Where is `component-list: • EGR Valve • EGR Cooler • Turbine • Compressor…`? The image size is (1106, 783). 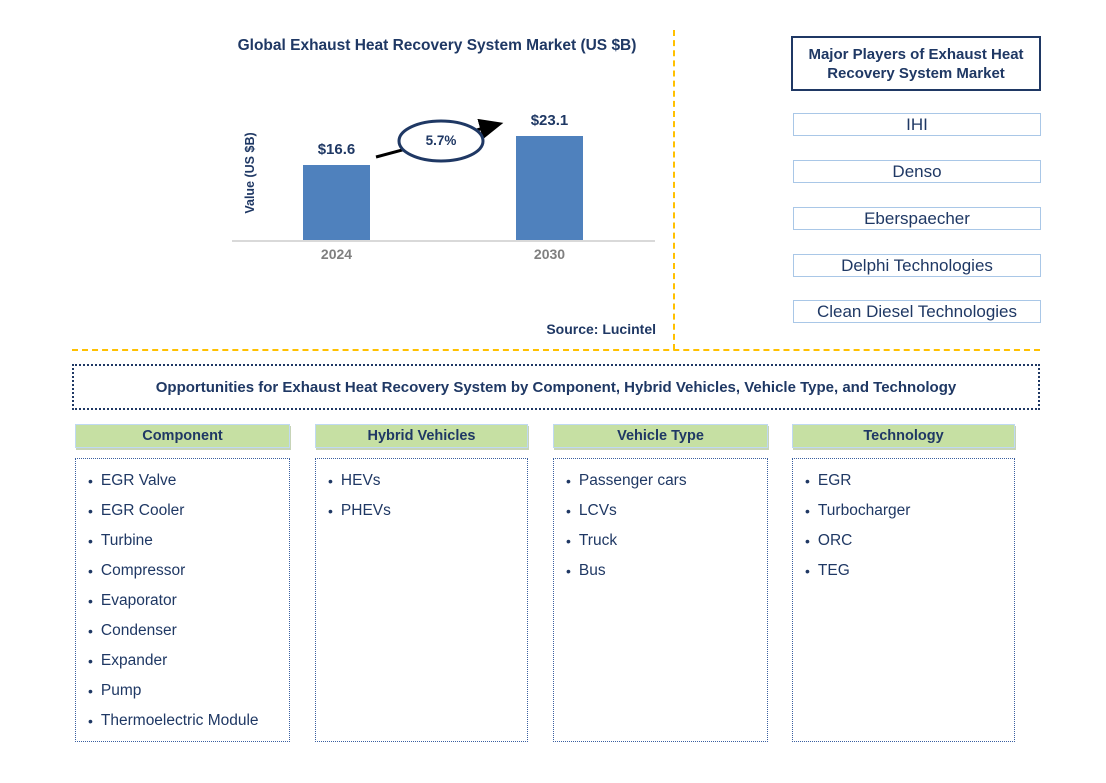 component-list: • EGR Valve • EGR Cooler • Turbine • Compressor… is located at coordinates (182, 600).